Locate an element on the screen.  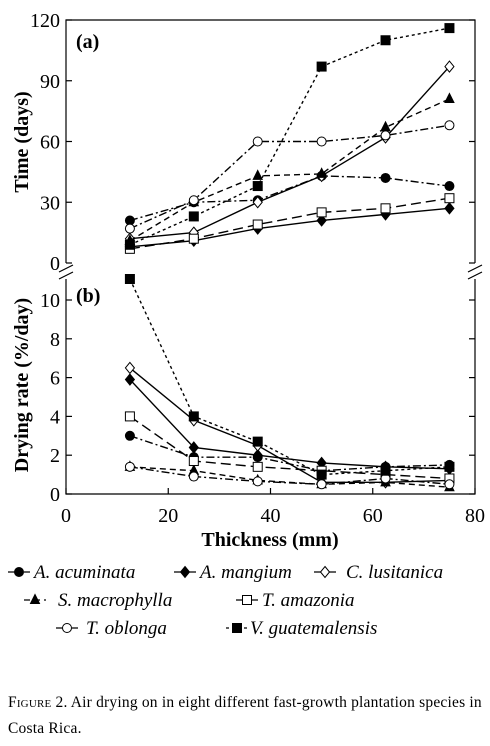
y-tick-label: 2 is located at coordinates (55, 456).